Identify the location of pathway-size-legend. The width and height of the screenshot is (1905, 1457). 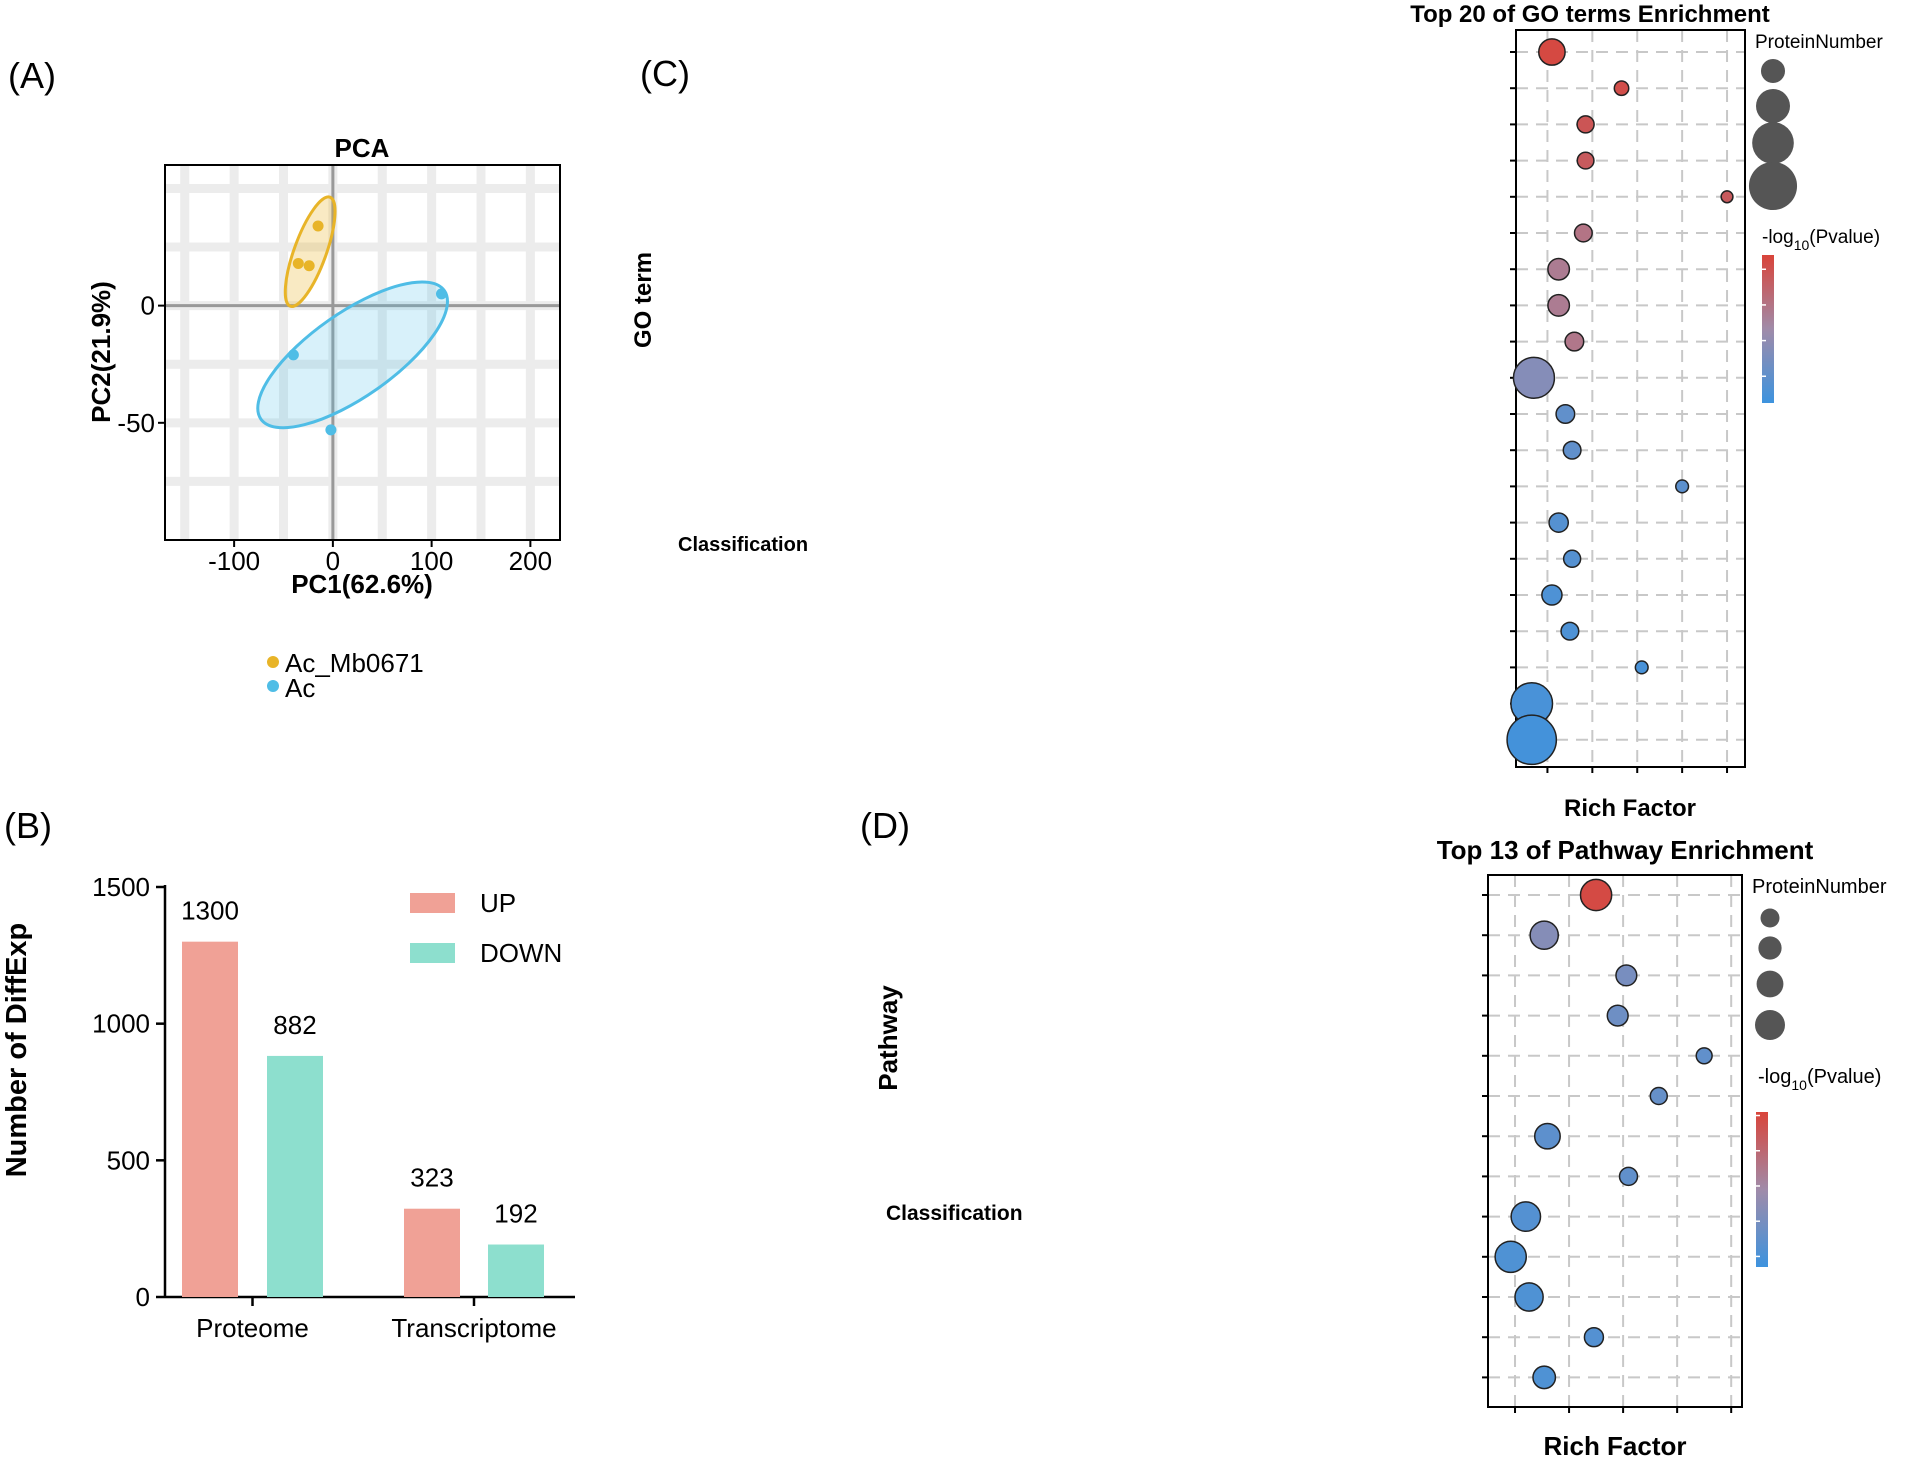
(1770, 974).